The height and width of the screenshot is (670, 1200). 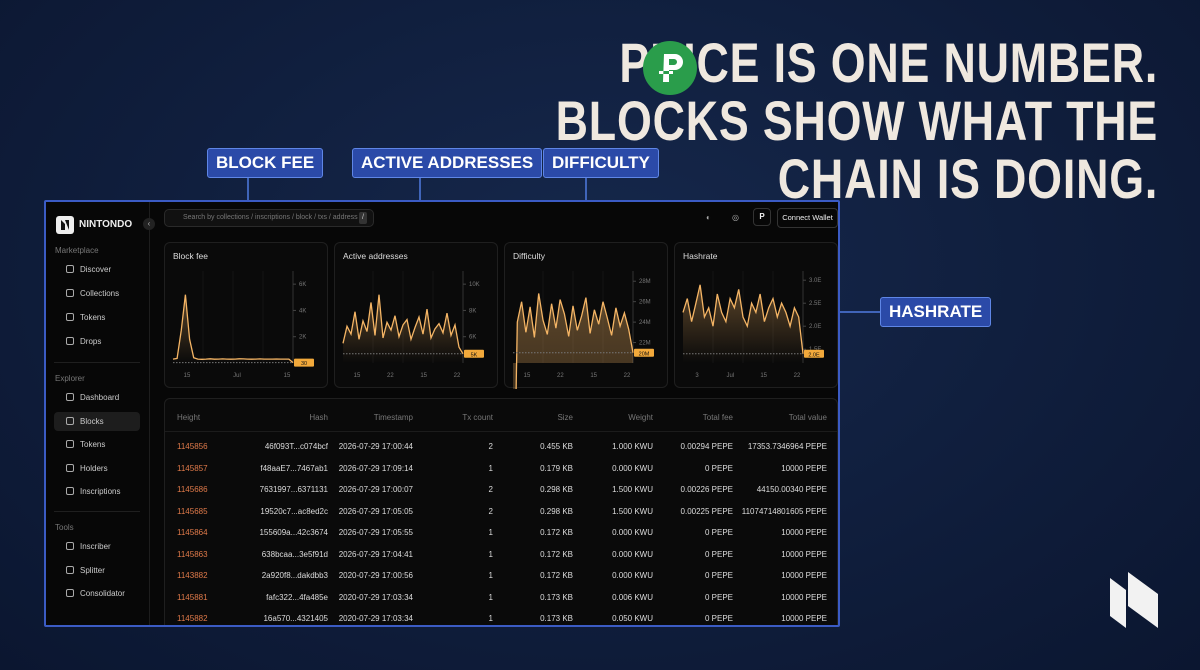 What do you see at coordinates (791, 489) in the screenshot?
I see `table-cell: 44150.00340 PEPE` at bounding box center [791, 489].